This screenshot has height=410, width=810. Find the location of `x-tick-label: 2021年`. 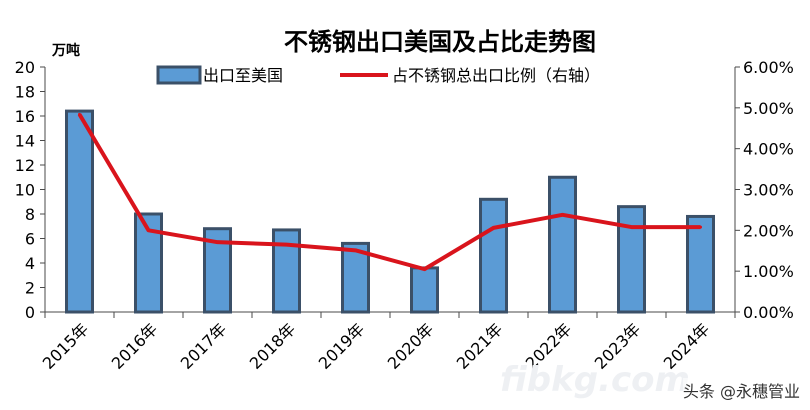

x-tick-label: 2021年 is located at coordinates (480, 346).